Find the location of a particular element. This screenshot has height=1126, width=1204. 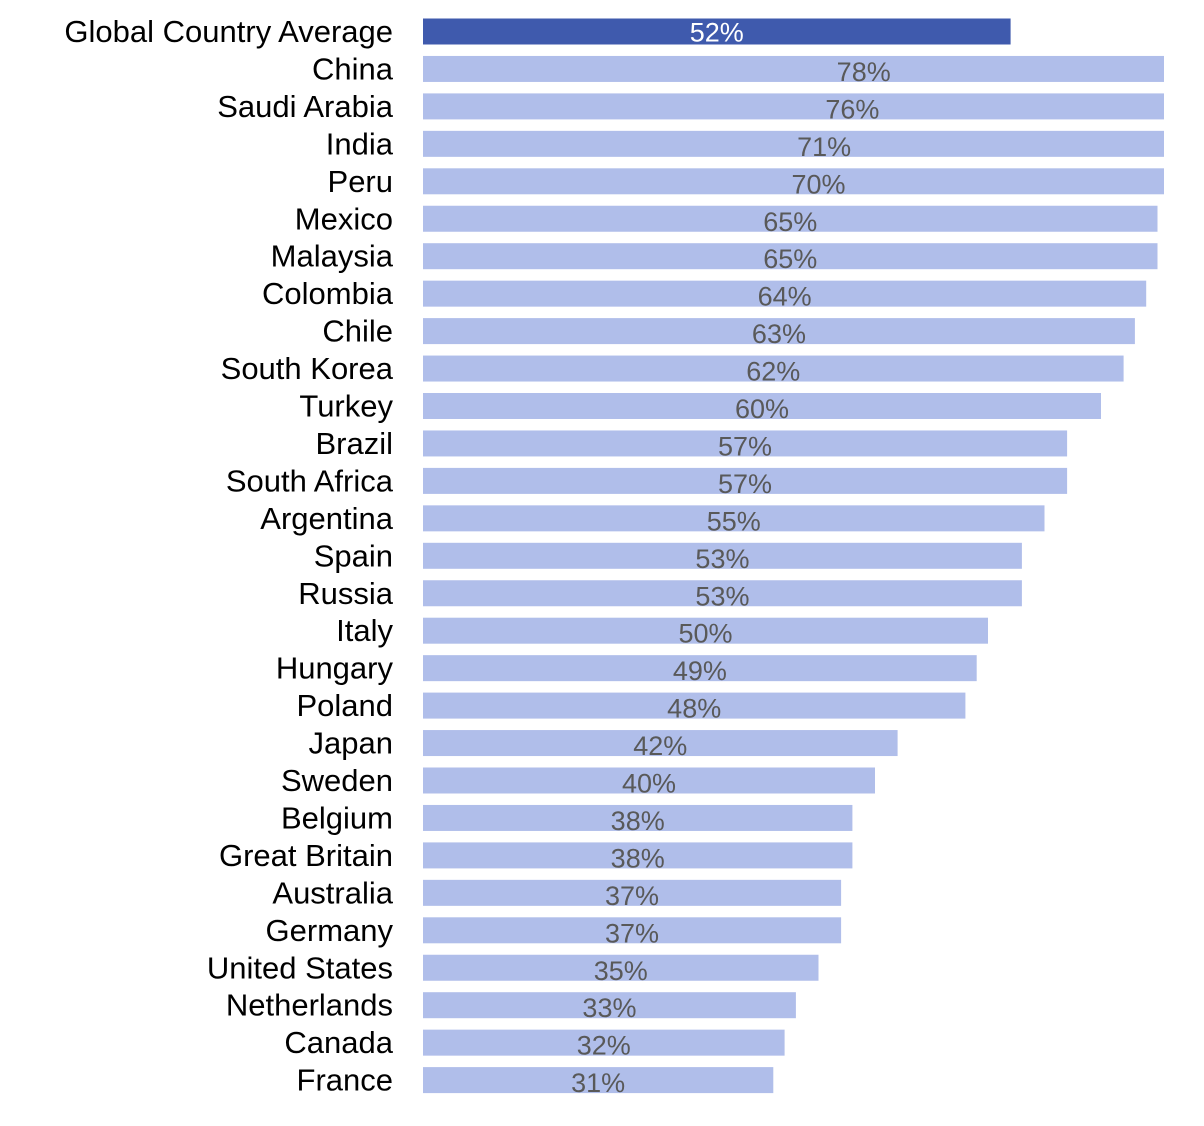

data-label: 32% is located at coordinates (604, 1046).